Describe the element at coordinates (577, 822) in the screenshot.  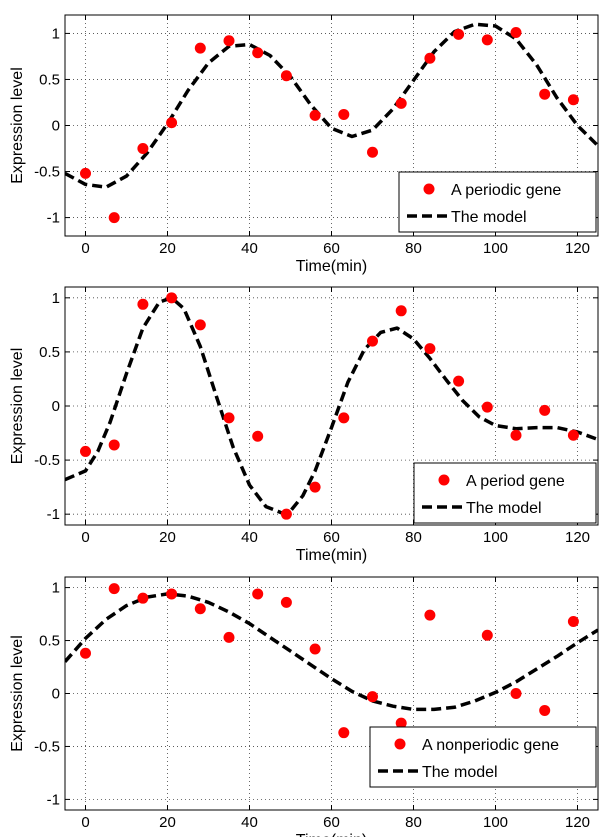
I see `x-tick-label: 120` at that location.